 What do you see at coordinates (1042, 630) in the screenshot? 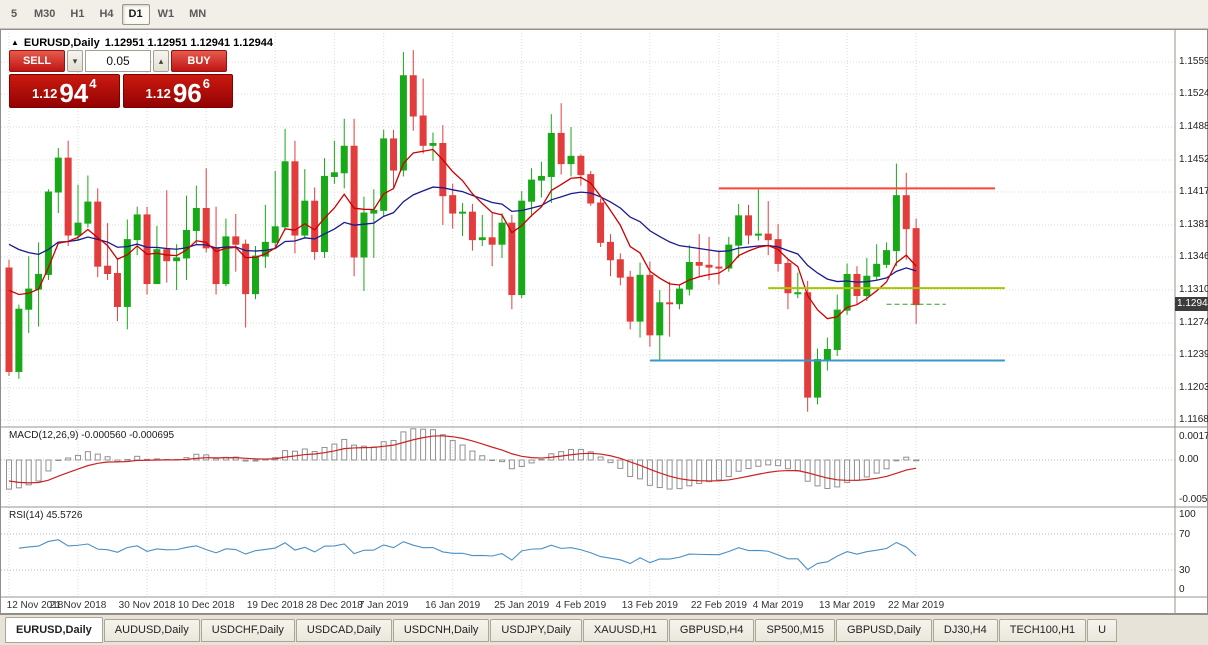
I see `chart-tab-tech100-h1: TECH100,H1` at bounding box center [1042, 630].